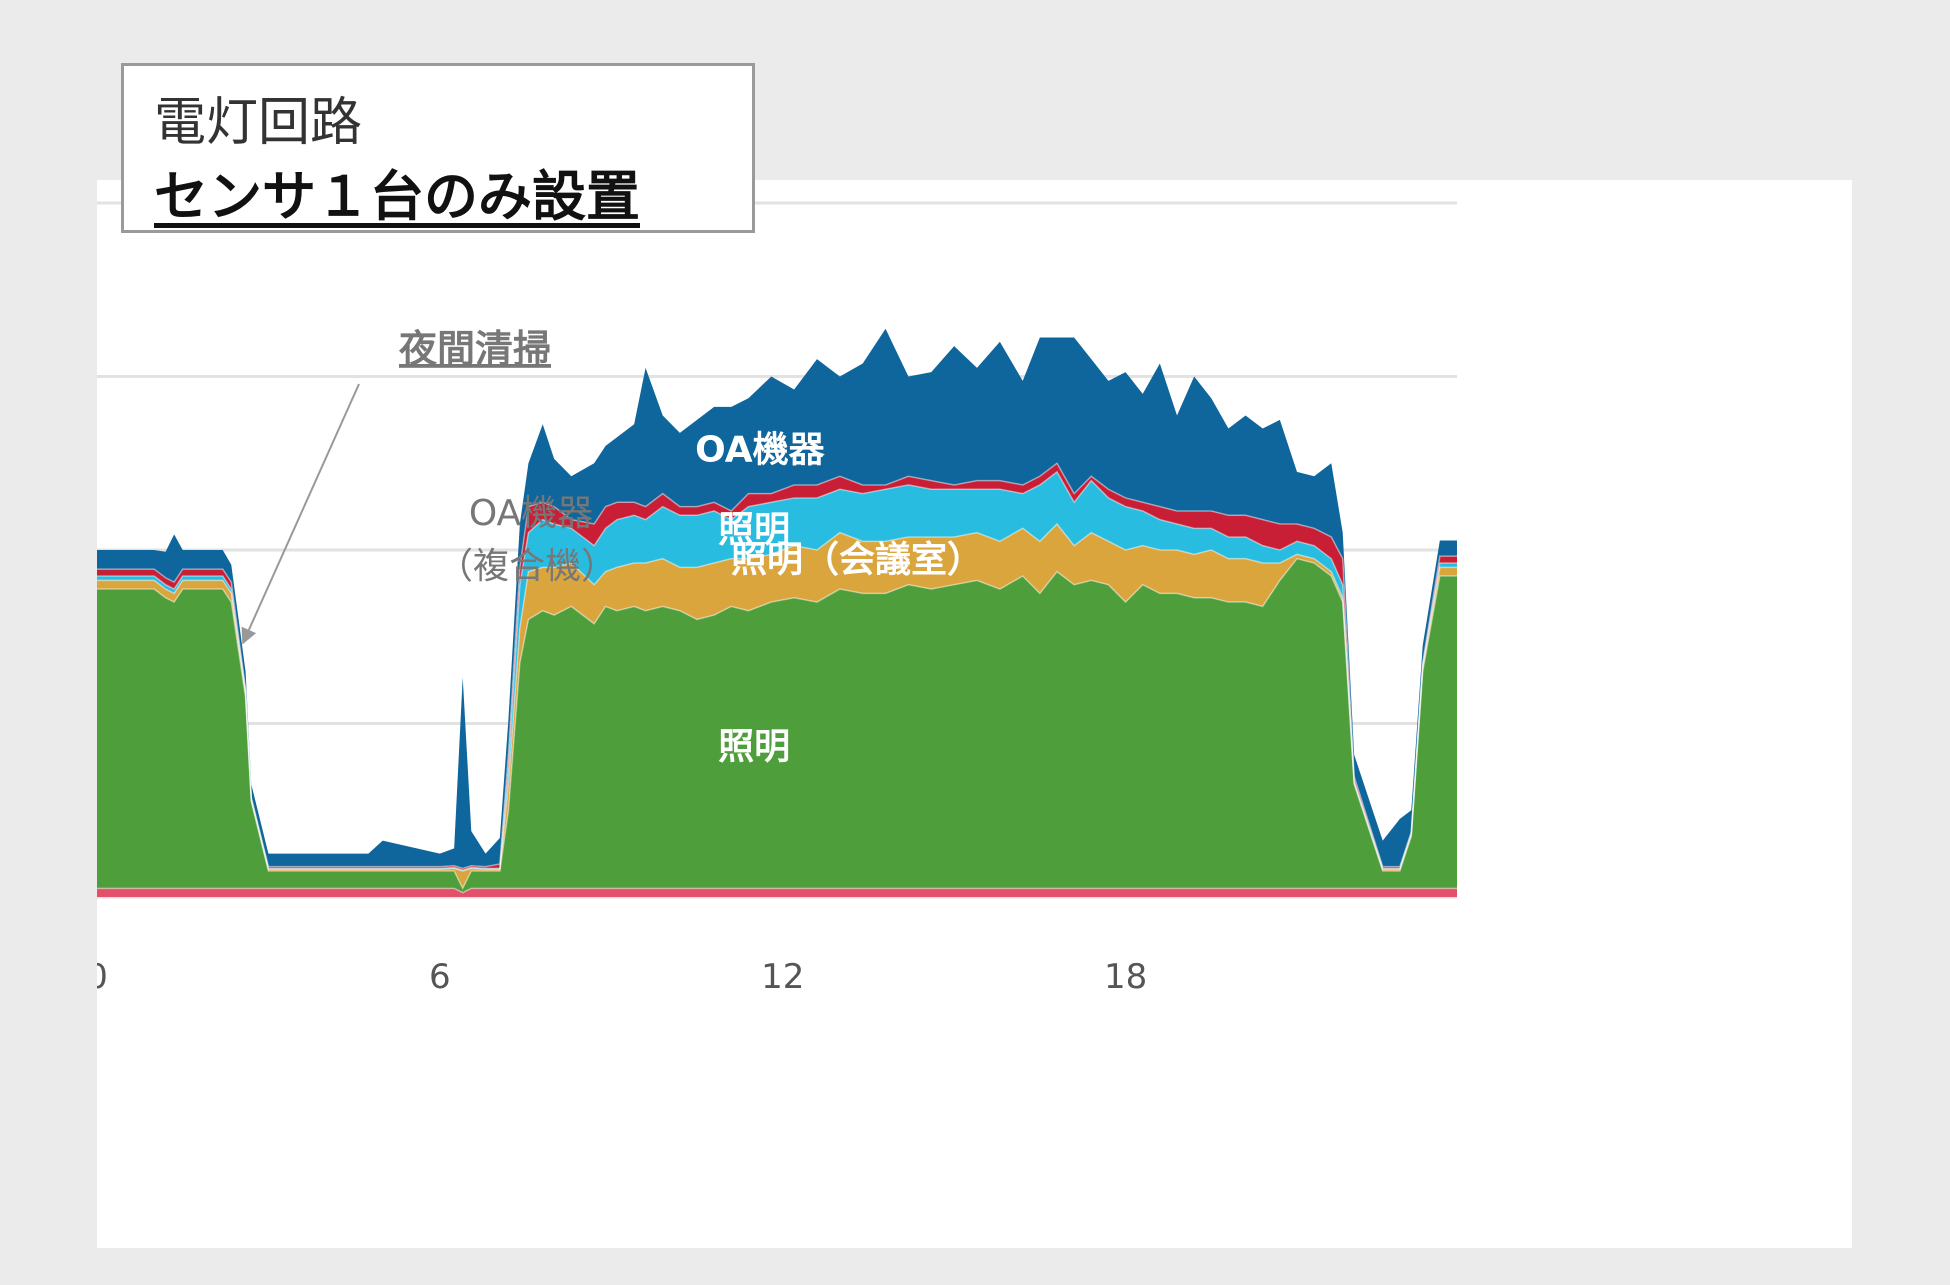  Describe the element at coordinates (102, 977) in the screenshot. I see `x-tick-label: 0` at that location.